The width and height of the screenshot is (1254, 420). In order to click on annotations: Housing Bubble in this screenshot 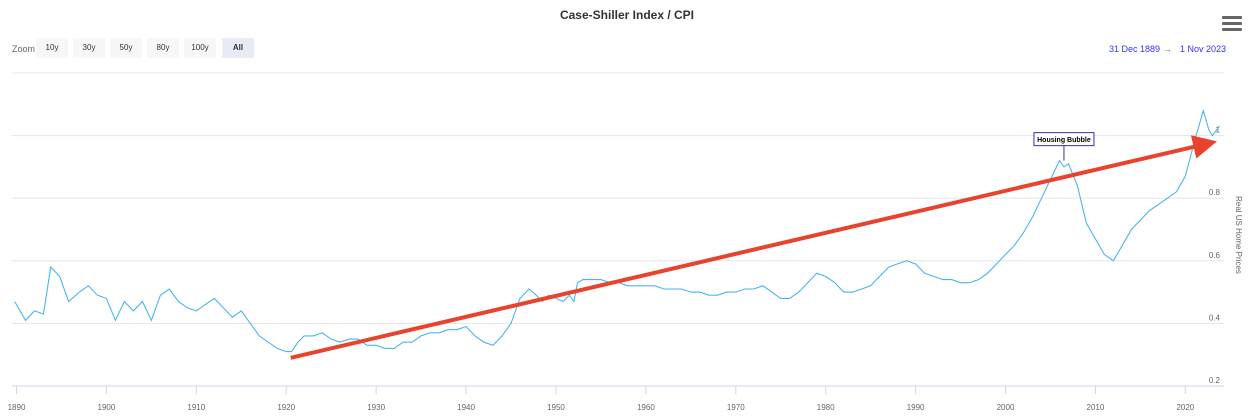, I will do `click(1064, 146)`.